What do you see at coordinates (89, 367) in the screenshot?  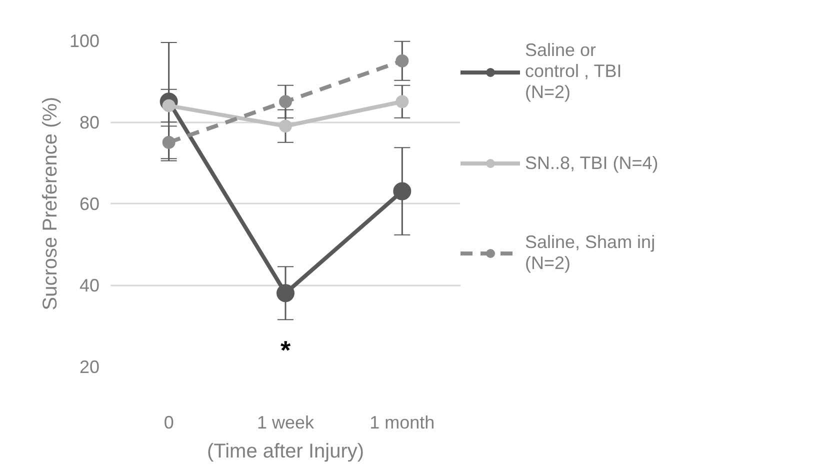 I see `y-tick-label: 20` at bounding box center [89, 367].